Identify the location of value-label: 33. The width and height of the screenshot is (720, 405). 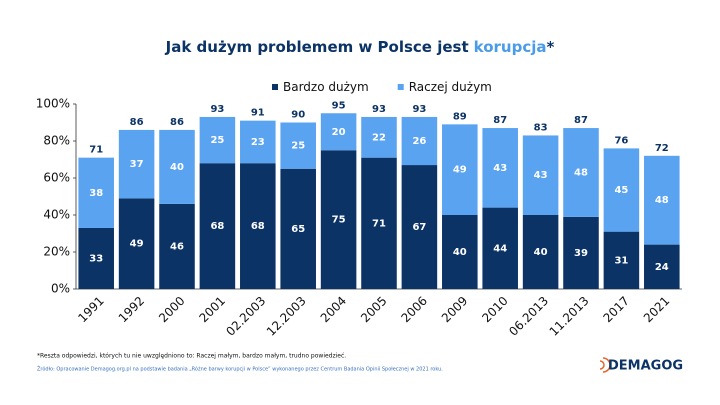
(96, 258).